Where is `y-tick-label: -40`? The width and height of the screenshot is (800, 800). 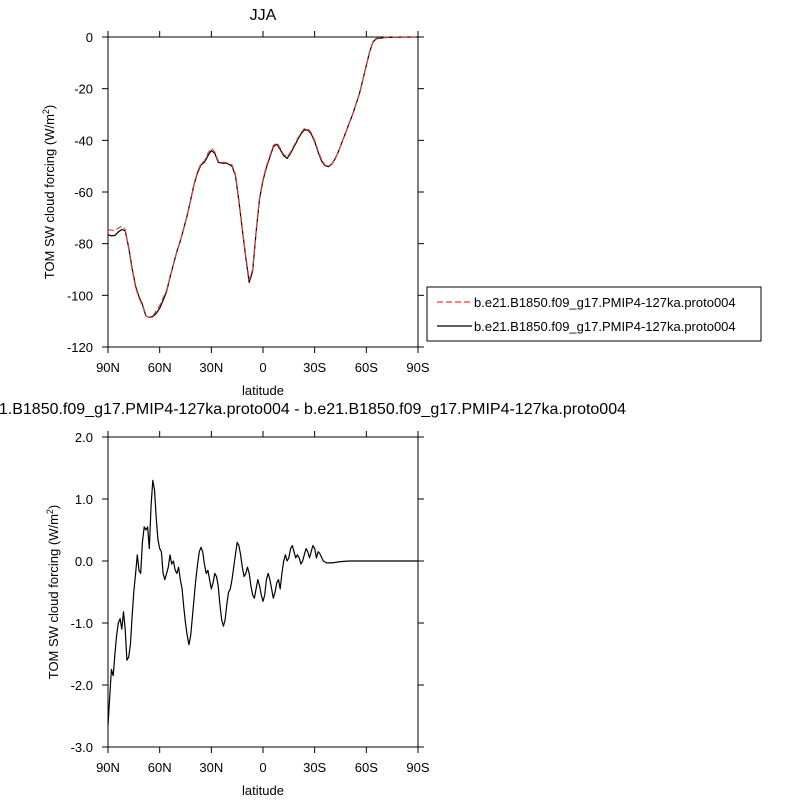
y-tick-label: -40 is located at coordinates (83, 140).